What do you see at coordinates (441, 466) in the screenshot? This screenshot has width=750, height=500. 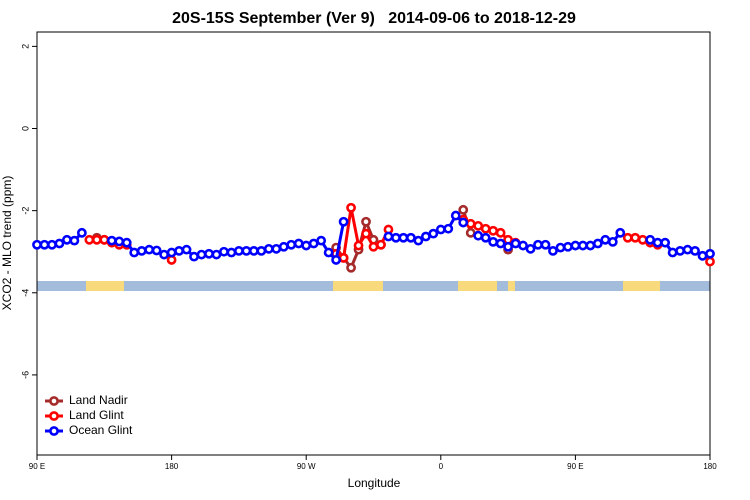 I see `x-tick-label: 0` at bounding box center [441, 466].